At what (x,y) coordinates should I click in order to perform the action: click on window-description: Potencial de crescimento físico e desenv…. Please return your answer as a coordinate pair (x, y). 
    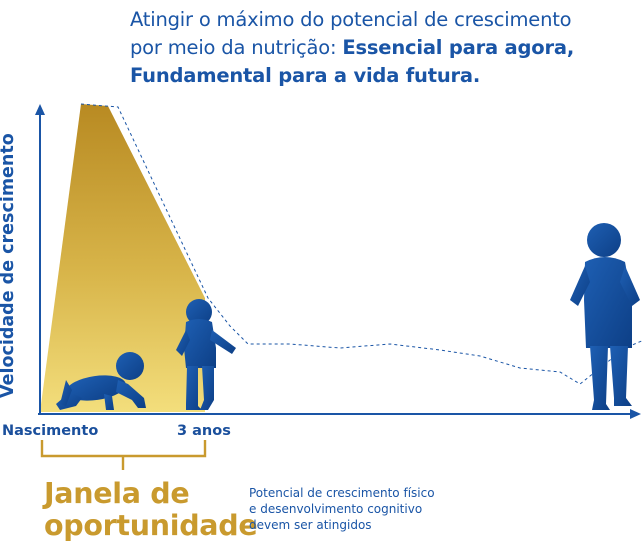
    Looking at the image, I should click on (342, 509).